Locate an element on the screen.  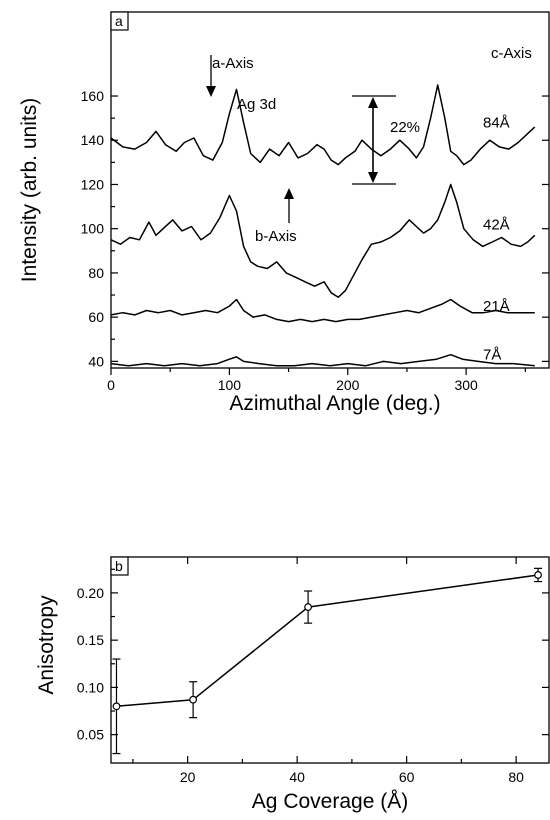
a-axis-arrow-head is located at coordinates (211, 91).